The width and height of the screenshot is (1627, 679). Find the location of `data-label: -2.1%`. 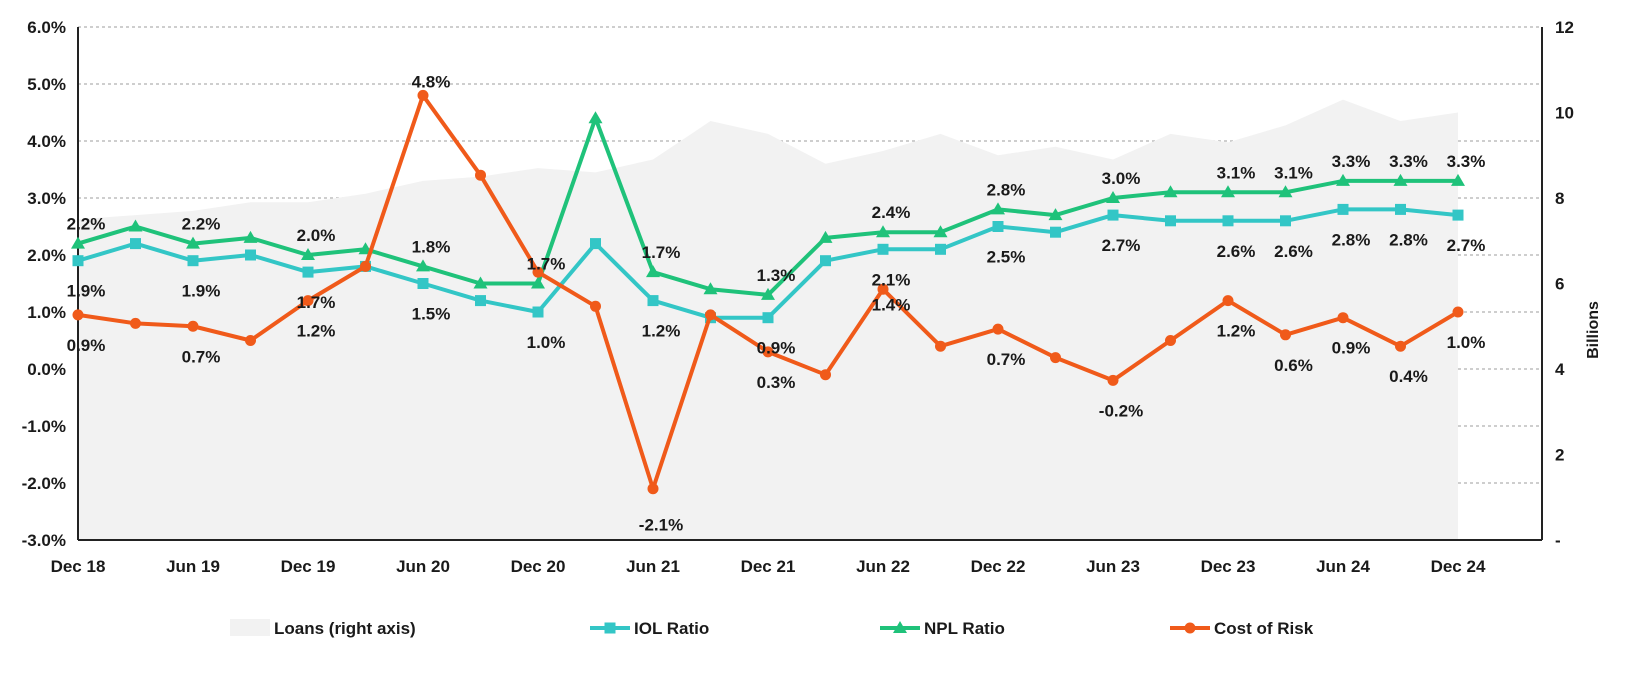

data-label: -2.1% is located at coordinates (661, 525).